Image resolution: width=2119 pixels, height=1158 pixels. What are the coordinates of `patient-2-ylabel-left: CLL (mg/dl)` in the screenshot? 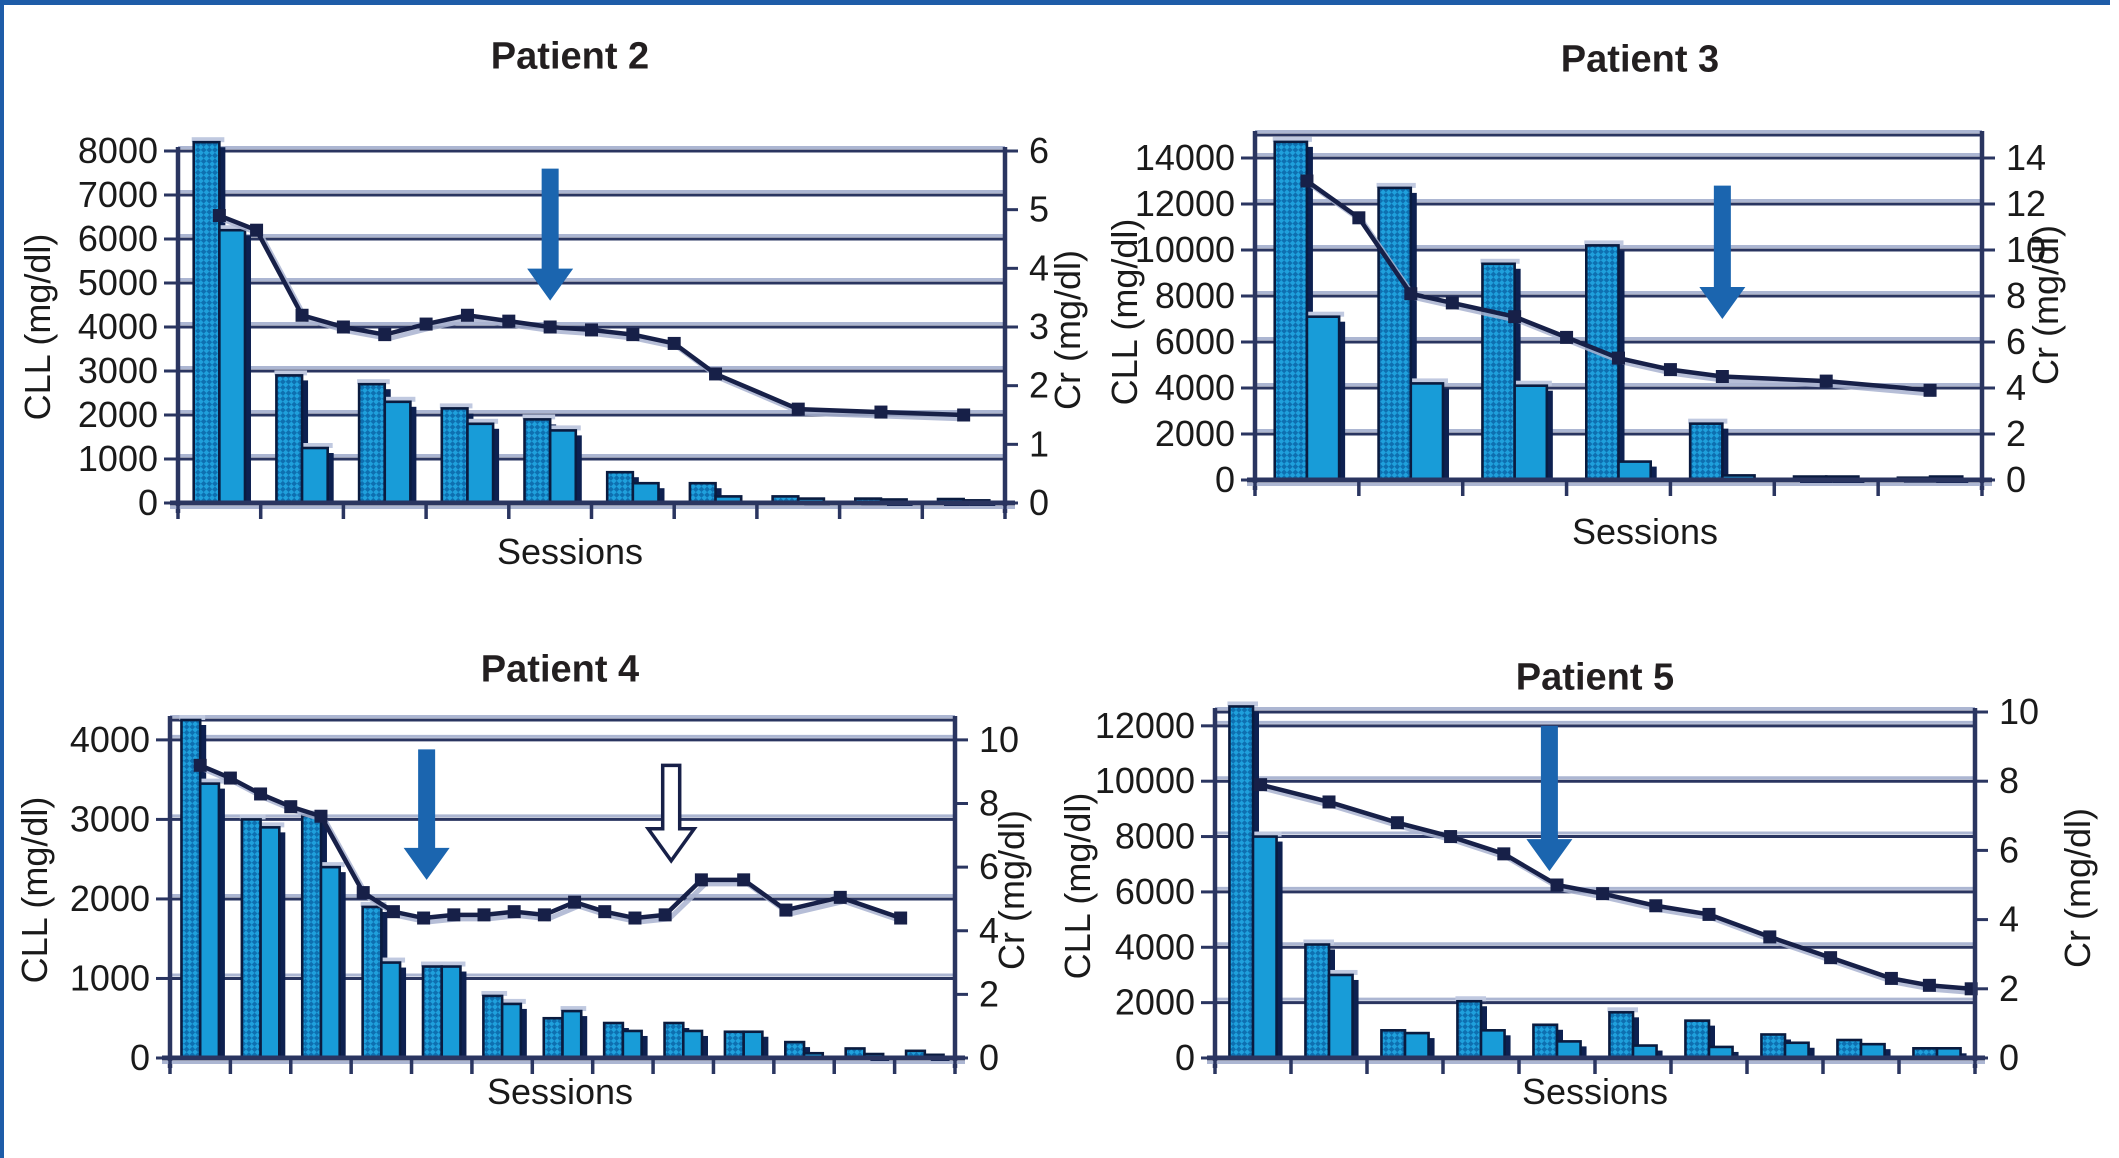 It's located at (37, 327).